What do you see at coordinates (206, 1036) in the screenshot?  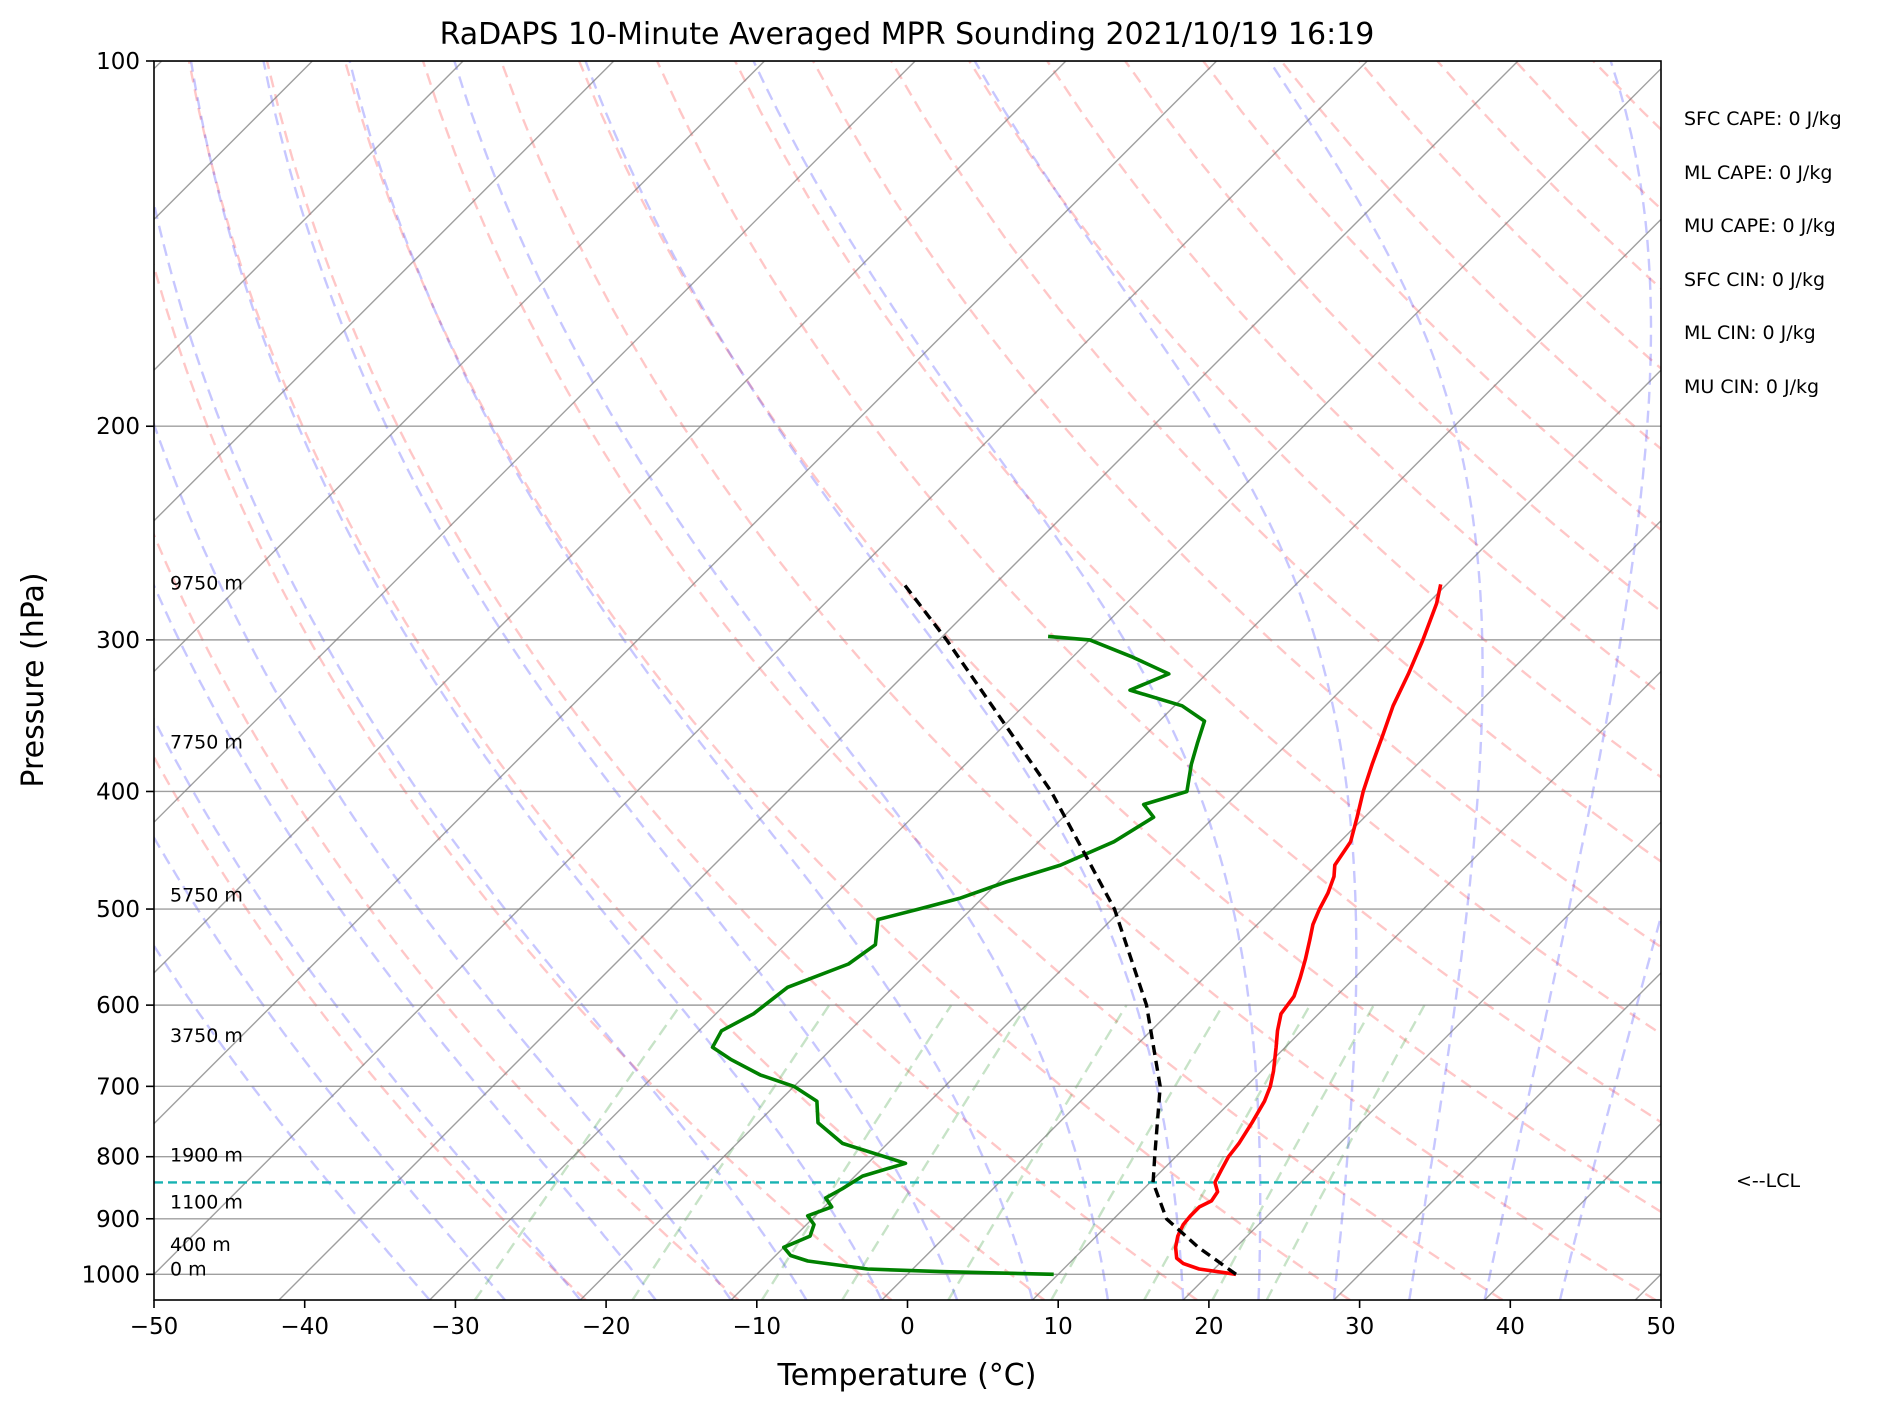 I see `height-label: 3750 m` at bounding box center [206, 1036].